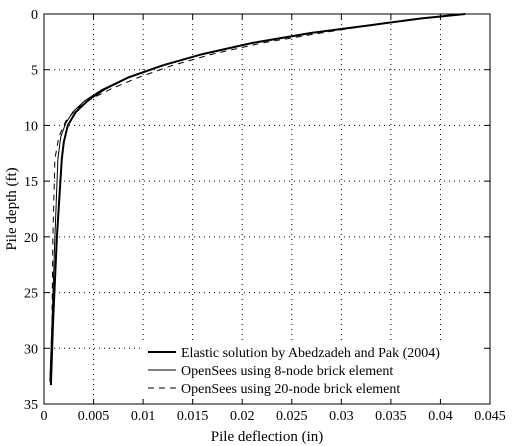  What do you see at coordinates (290, 389) in the screenshot?
I see `legend-label-20node: OpenSees using 20-node brick element` at bounding box center [290, 389].